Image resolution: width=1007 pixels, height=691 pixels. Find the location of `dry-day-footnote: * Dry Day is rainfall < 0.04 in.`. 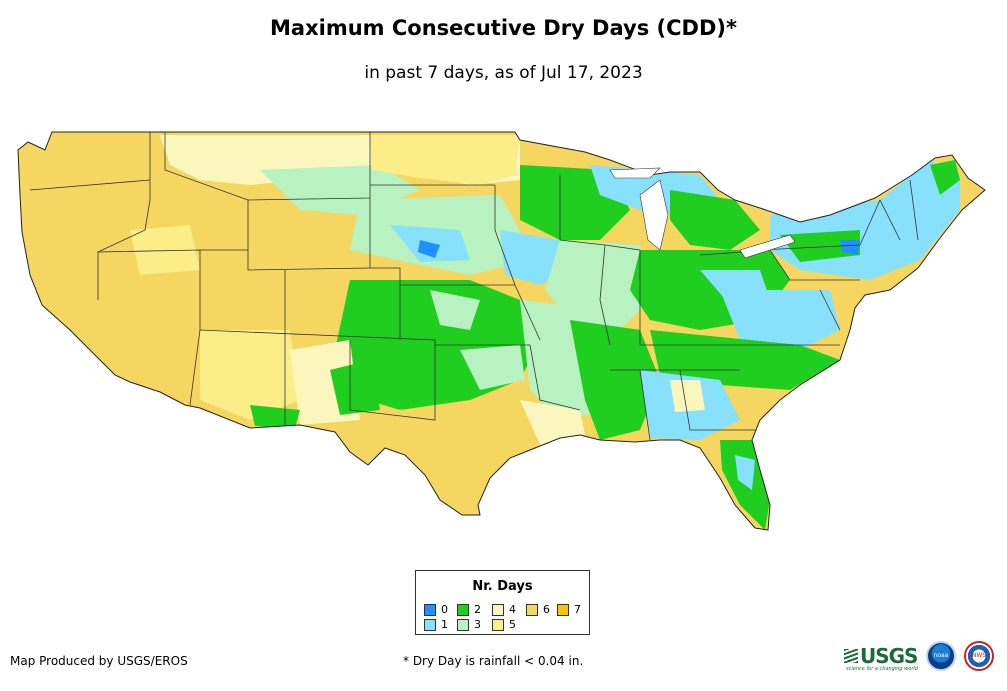

dry-day-footnote: * Dry Day is rainfall < 0.04 in. is located at coordinates (493, 661).